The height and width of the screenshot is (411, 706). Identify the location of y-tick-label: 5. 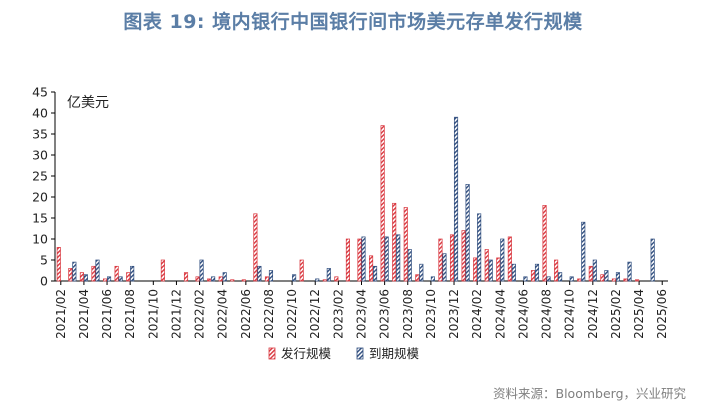
(44, 260).